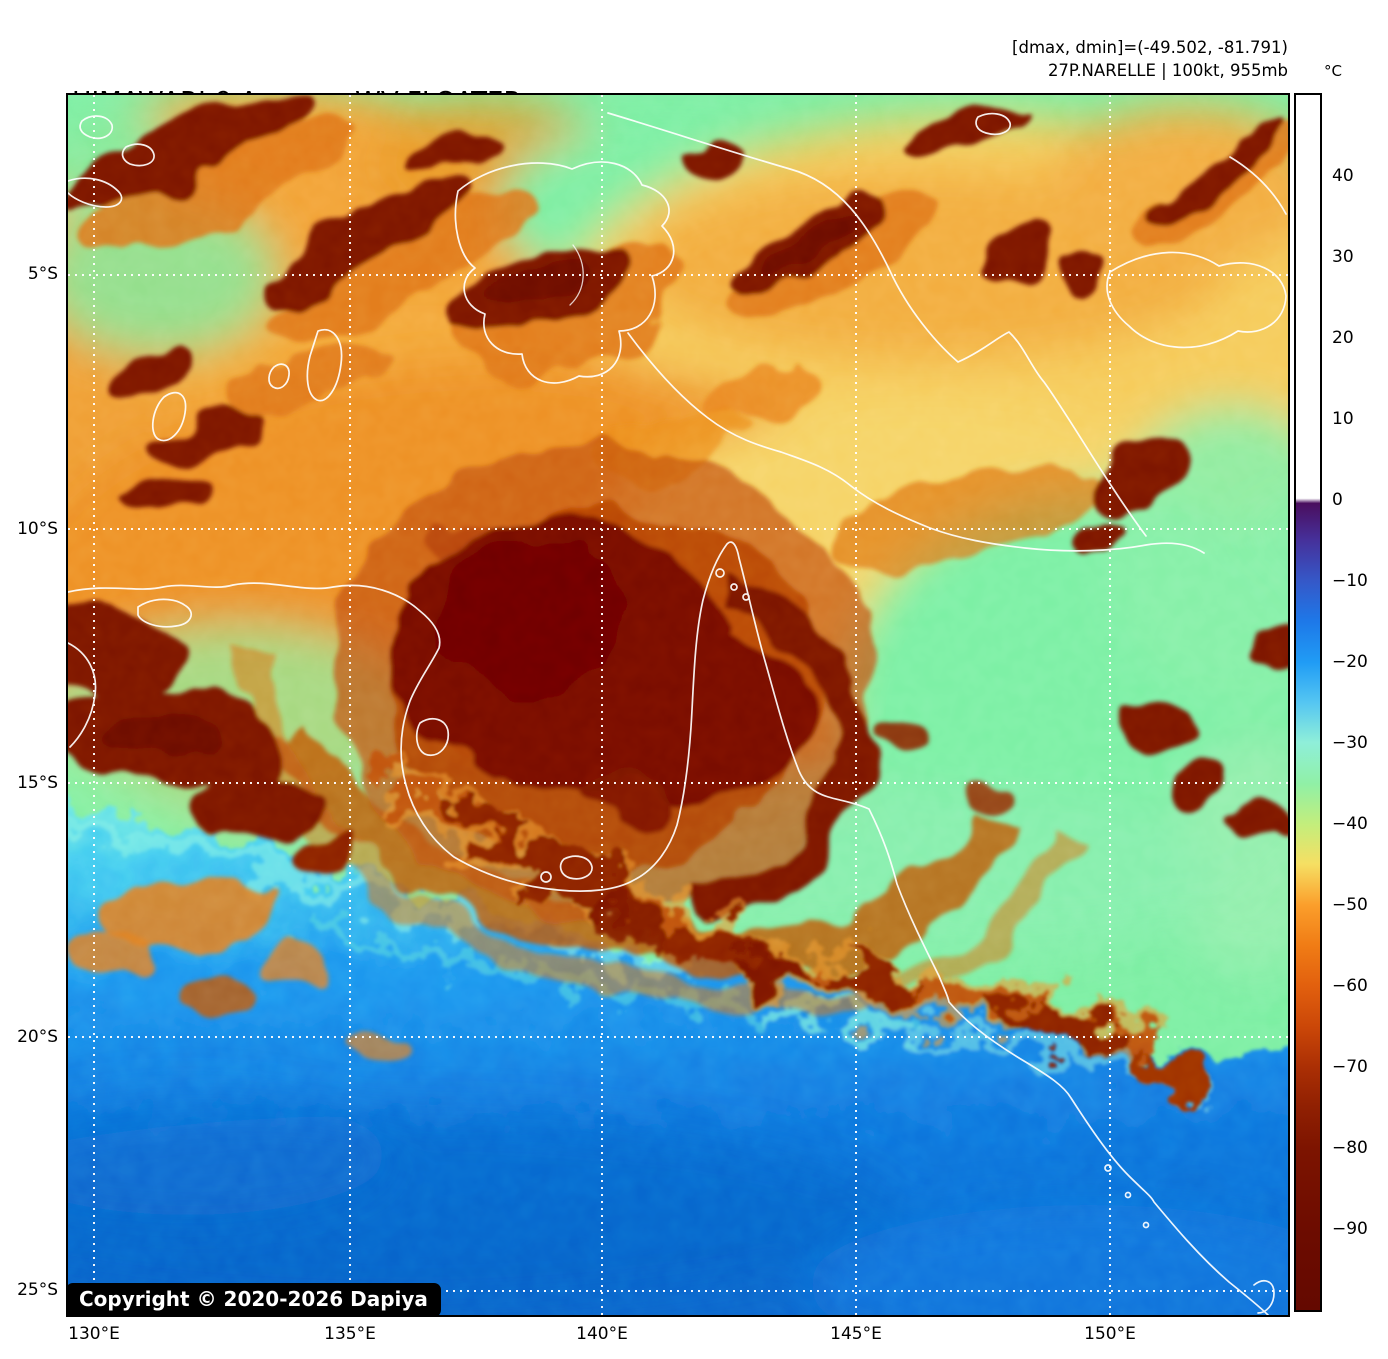 The image size is (1388, 1359). What do you see at coordinates (82, 695) in the screenshot?
I see `coastline-bonaparte` at bounding box center [82, 695].